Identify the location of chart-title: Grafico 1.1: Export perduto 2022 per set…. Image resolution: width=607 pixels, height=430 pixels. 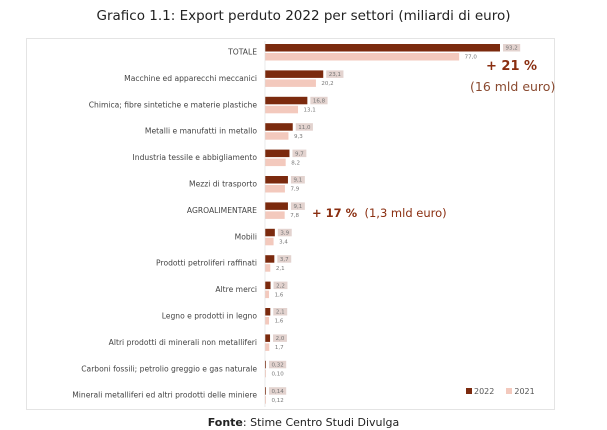
(303, 16).